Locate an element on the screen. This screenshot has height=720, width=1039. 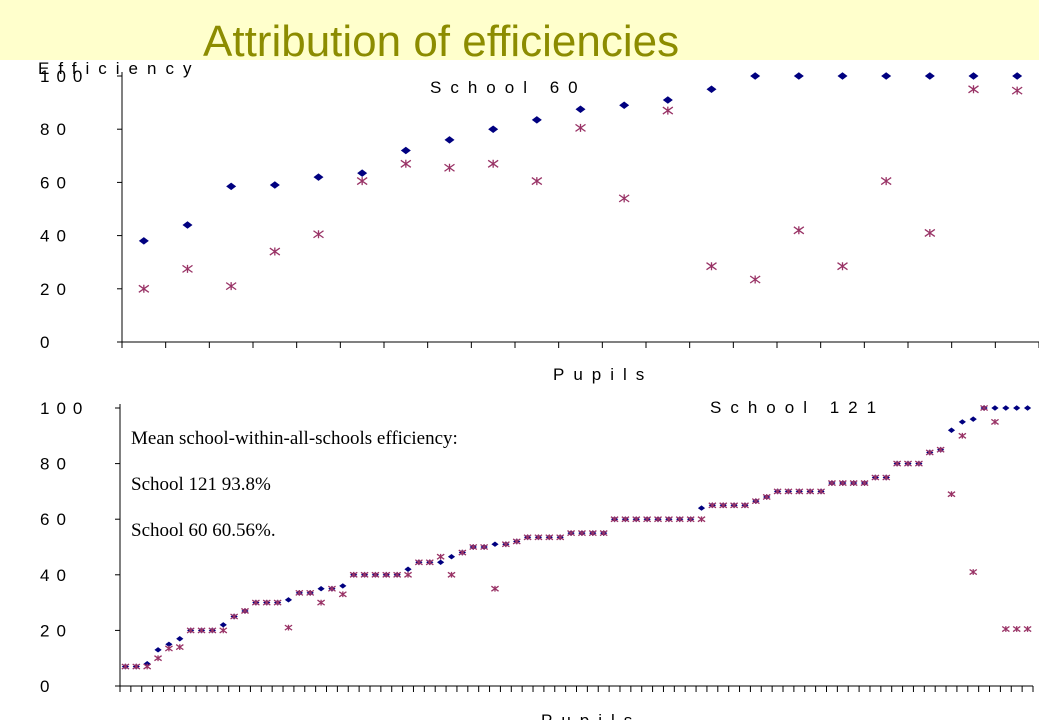
y-tick-label: 60 is located at coordinates (56, 182).